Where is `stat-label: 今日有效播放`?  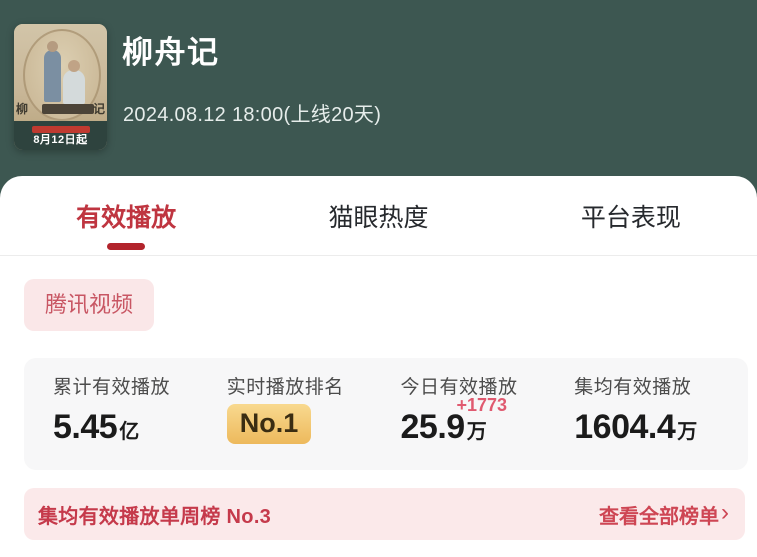
stat-label: 今日有效播放 is located at coordinates (459, 387).